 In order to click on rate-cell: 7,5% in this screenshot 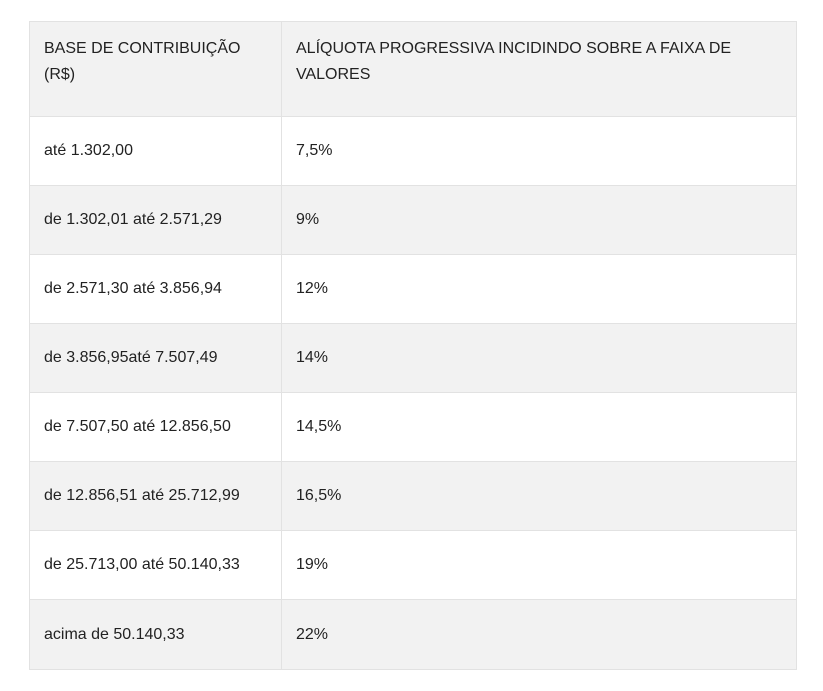, I will do `click(539, 151)`.